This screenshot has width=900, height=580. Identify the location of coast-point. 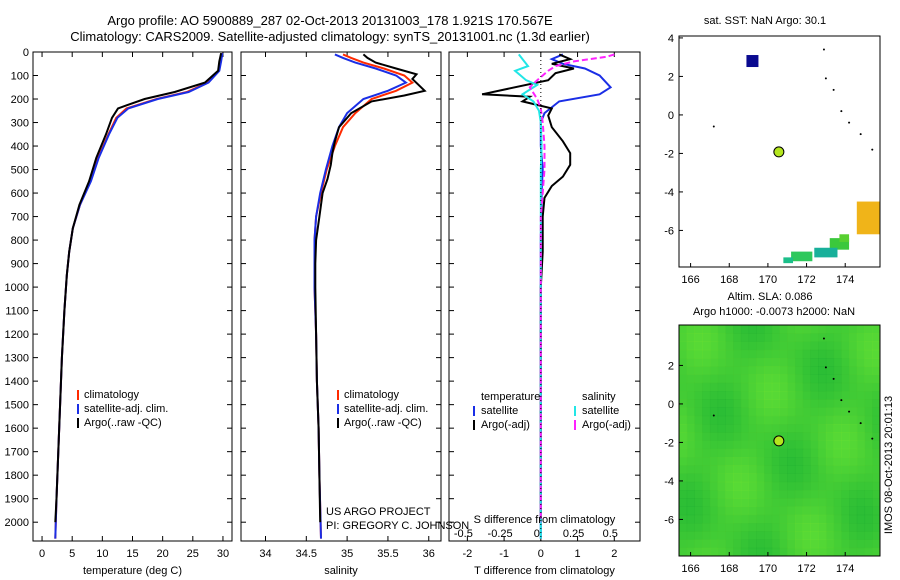
(825, 367).